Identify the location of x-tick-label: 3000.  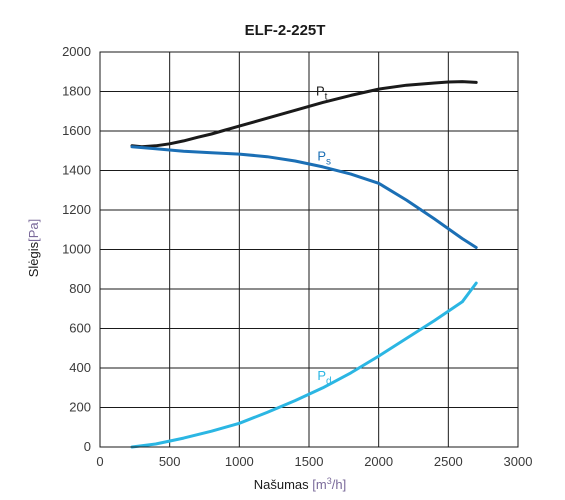
(518, 461).